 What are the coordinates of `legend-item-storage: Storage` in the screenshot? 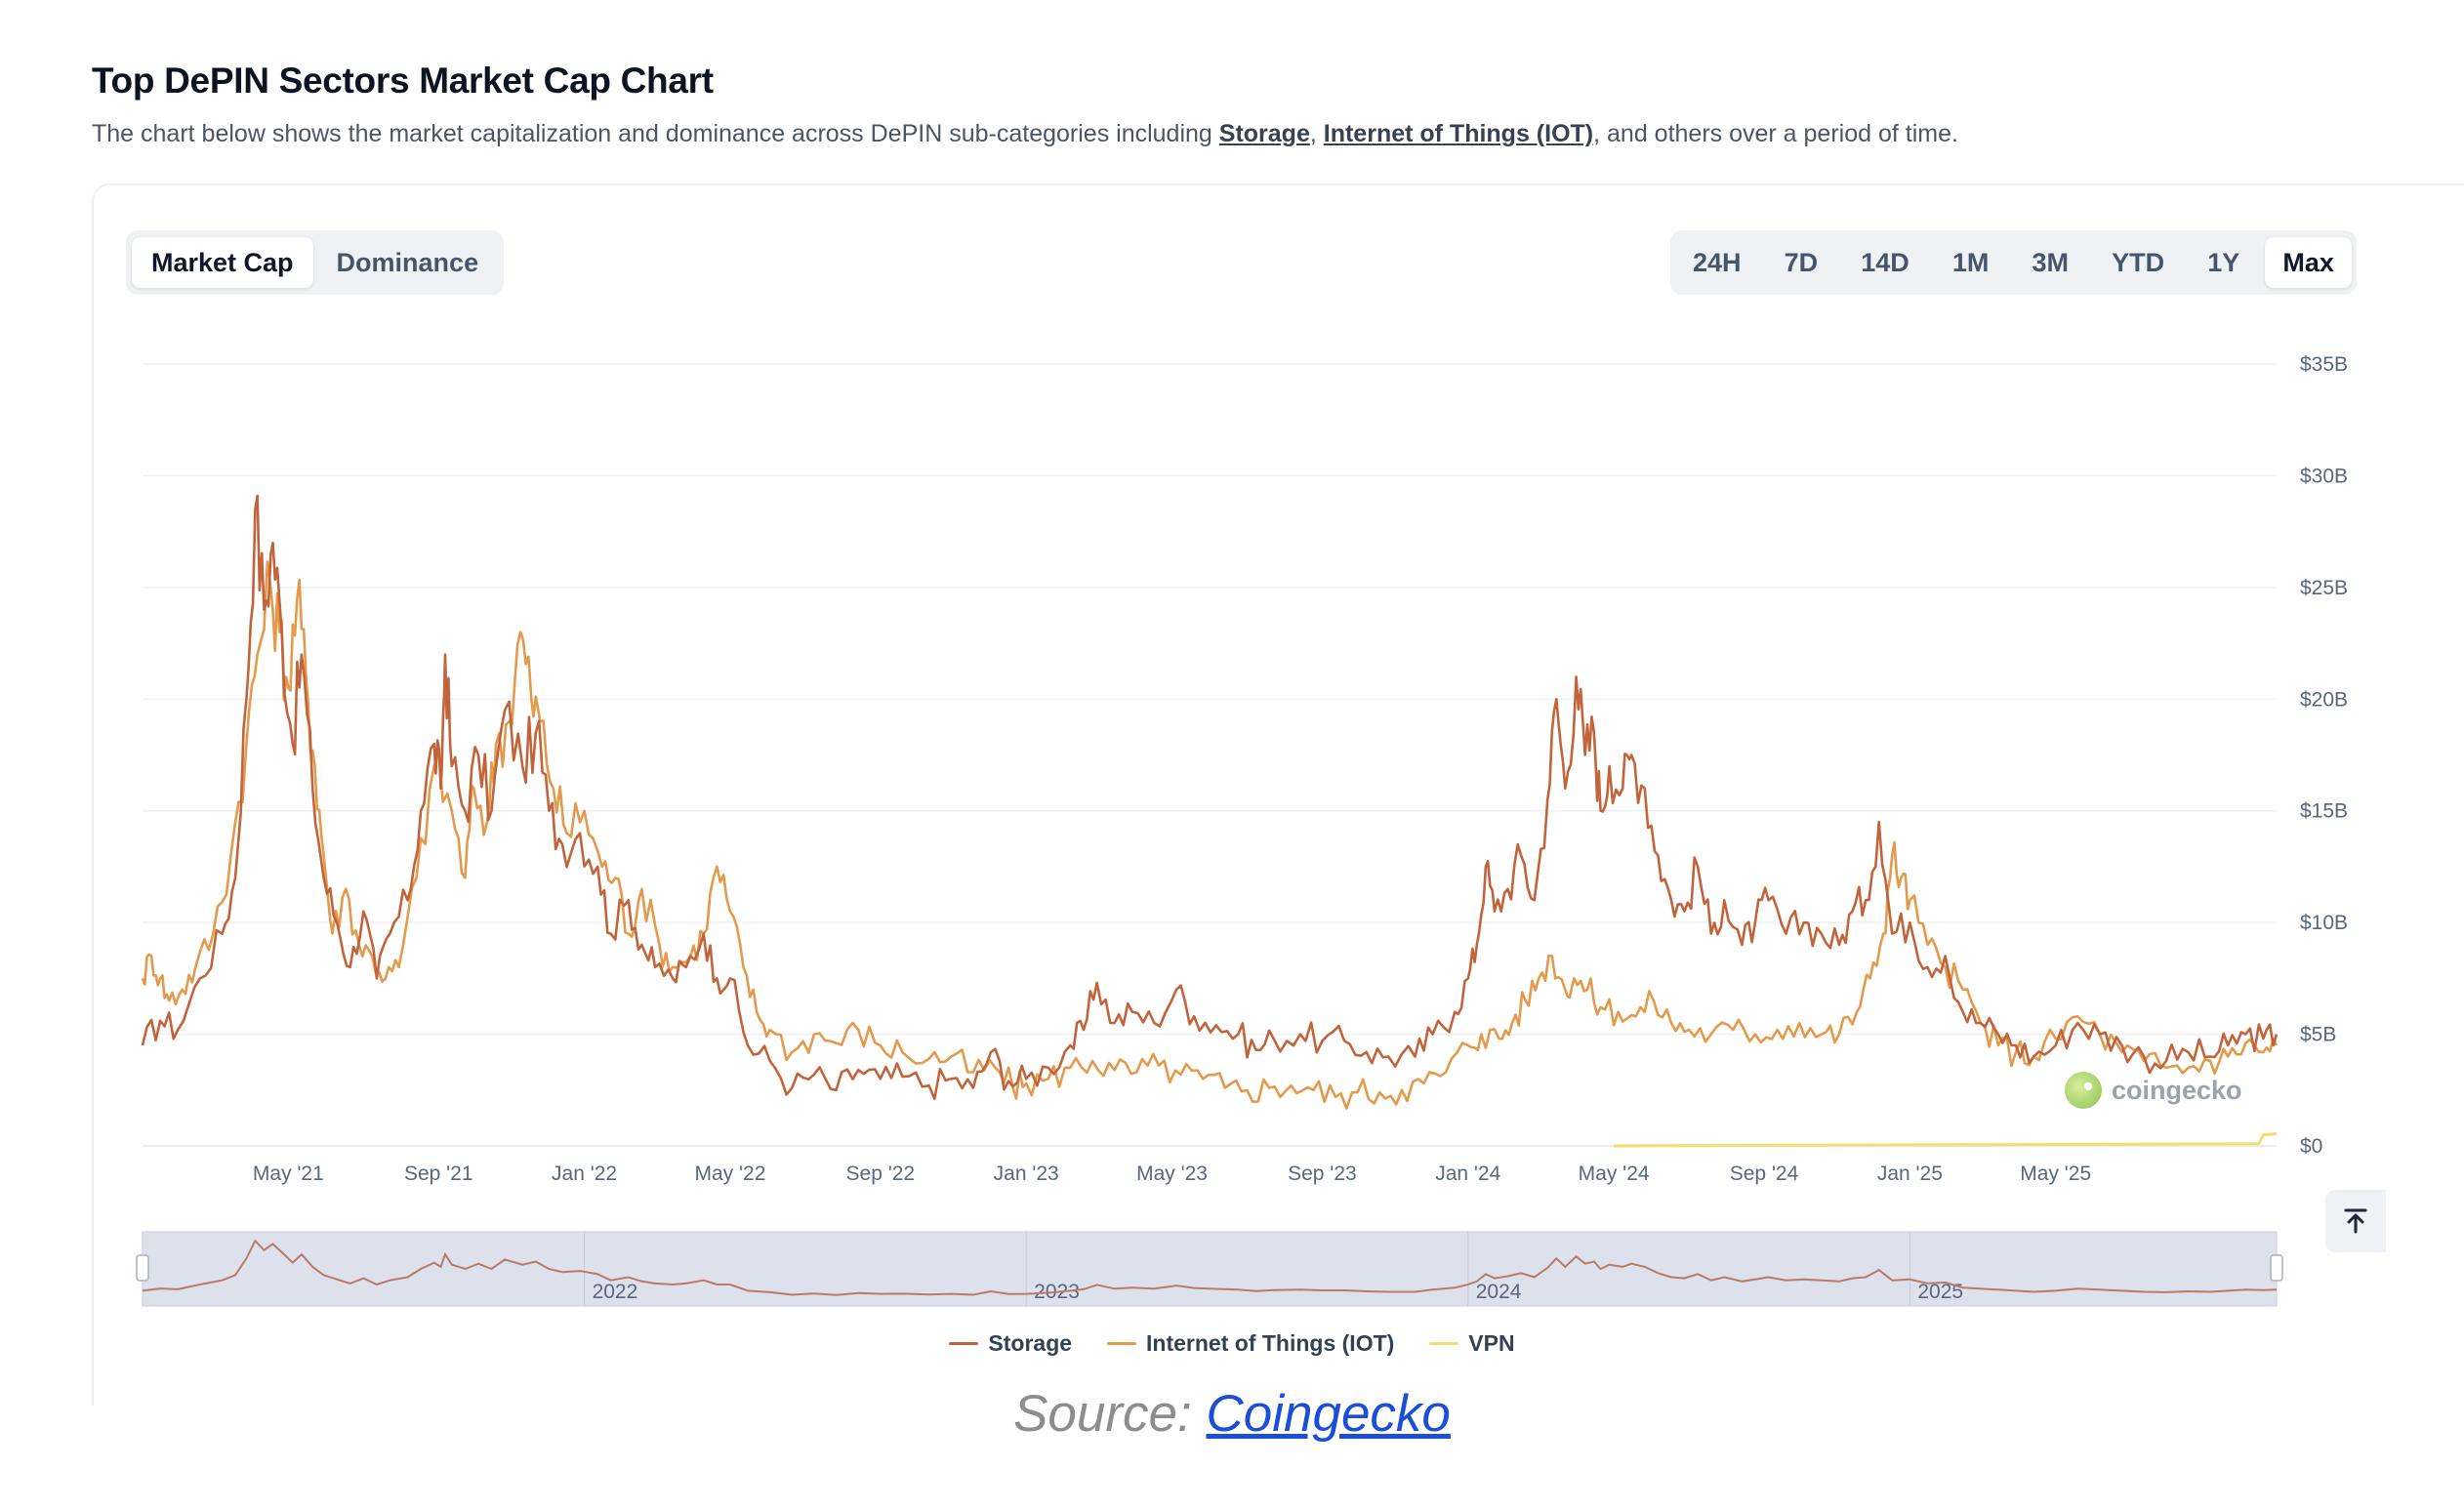 It's located at (1011, 1343).